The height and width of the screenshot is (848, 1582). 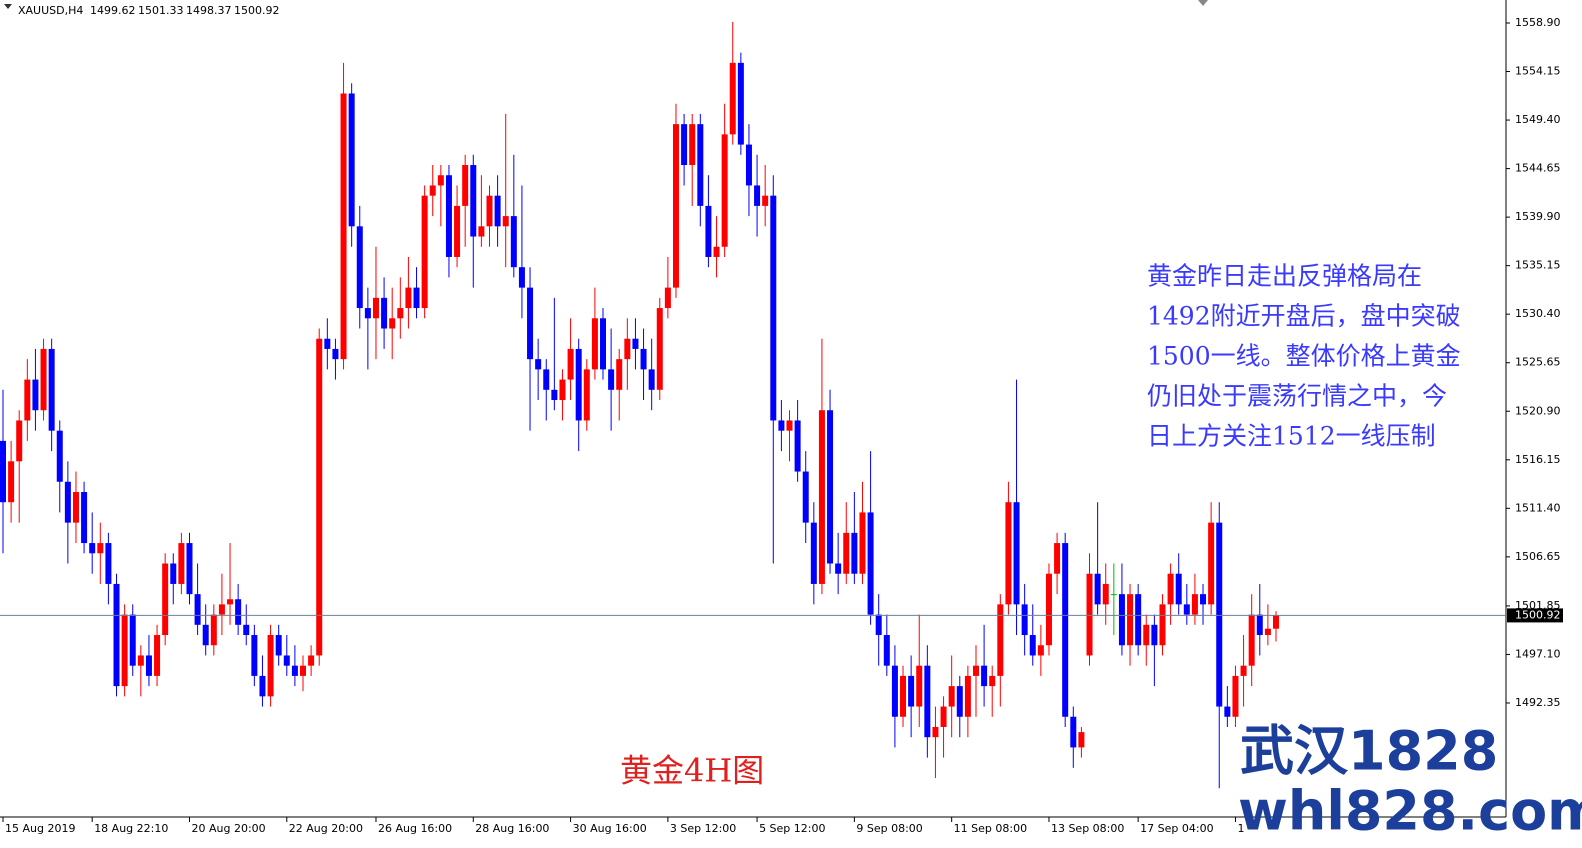 What do you see at coordinates (113, 10) in the screenshot?
I see `header-open: 1499.62` at bounding box center [113, 10].